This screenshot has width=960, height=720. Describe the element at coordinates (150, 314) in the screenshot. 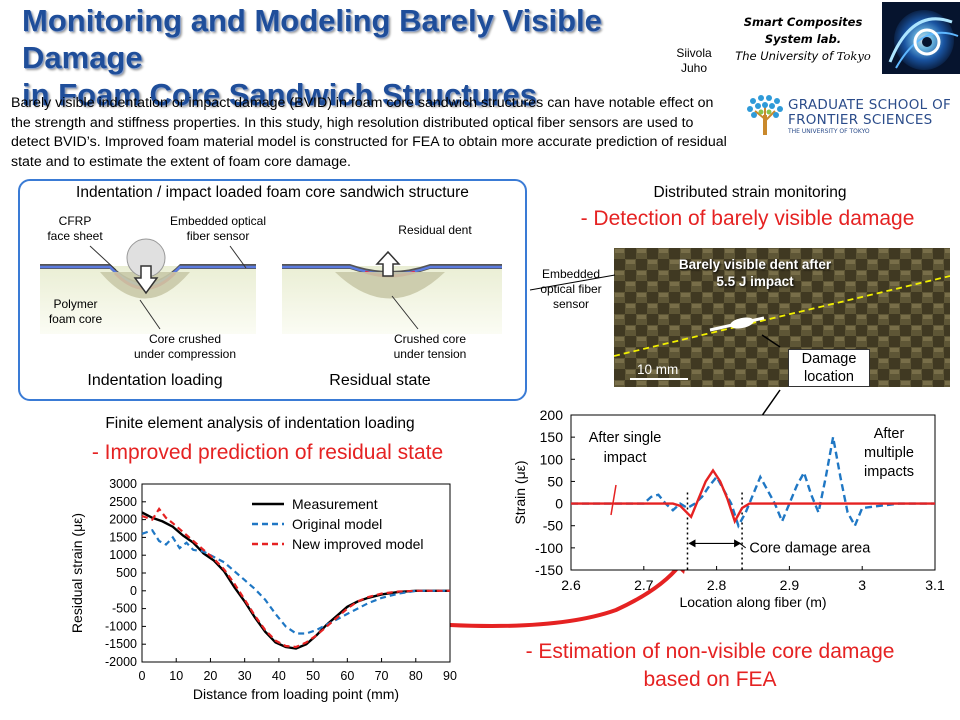

I see `leader-core-compress` at that location.